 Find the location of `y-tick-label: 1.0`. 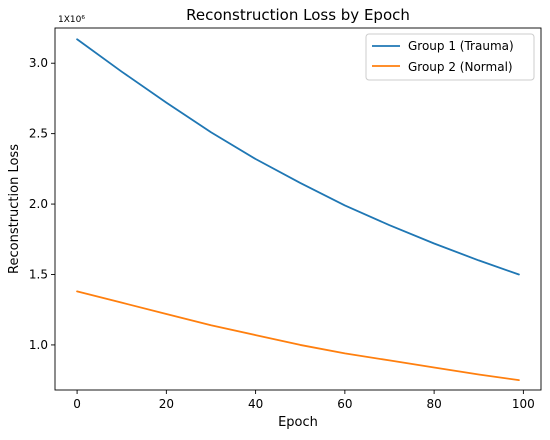

y-tick-label: 1.0 is located at coordinates (38, 345).